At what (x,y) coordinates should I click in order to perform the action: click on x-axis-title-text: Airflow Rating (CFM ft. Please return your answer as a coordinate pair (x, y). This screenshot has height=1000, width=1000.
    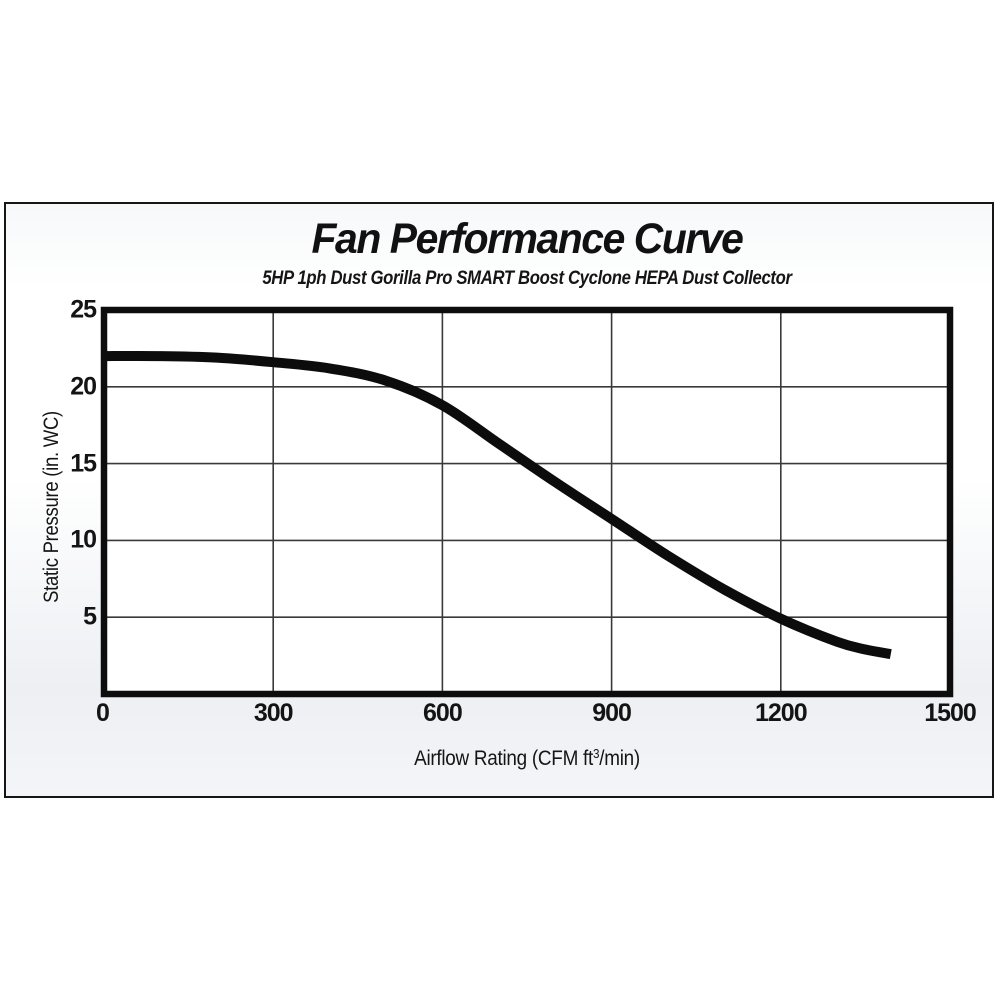
    Looking at the image, I should click on (503, 758).